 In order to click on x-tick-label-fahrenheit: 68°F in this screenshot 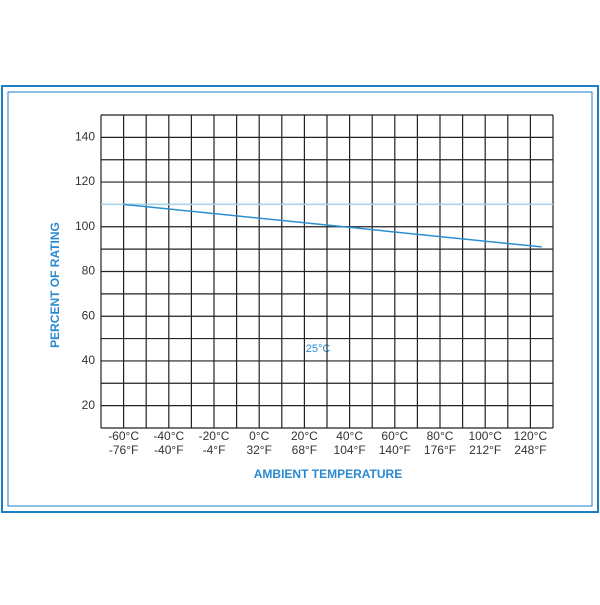, I will do `click(304, 450)`.